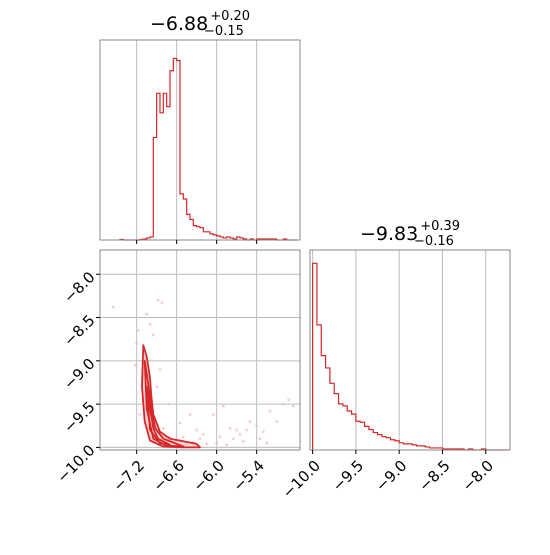 The width and height of the screenshot is (550, 555). Describe the element at coordinates (348, 476) in the screenshot. I see `x-tick-label: −9.5` at that location.